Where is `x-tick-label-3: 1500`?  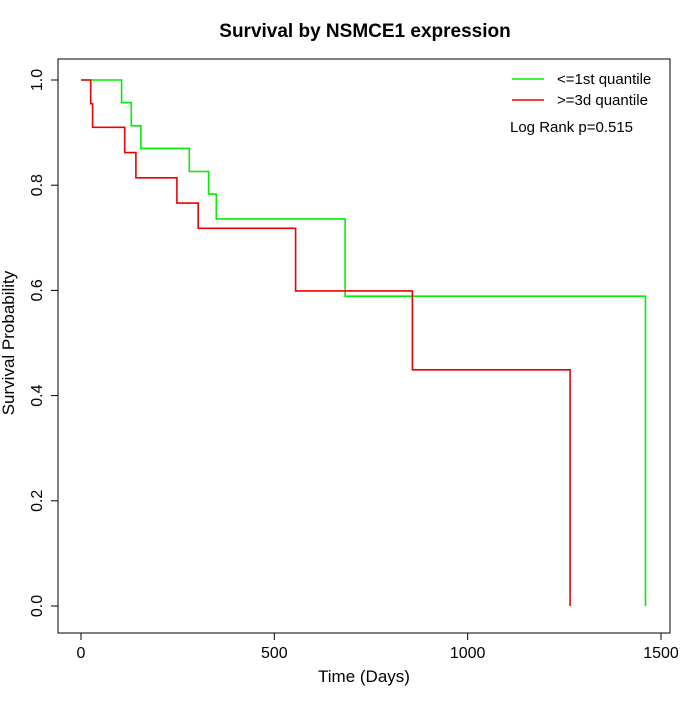
x-tick-label-3: 1500 is located at coordinates (661, 653).